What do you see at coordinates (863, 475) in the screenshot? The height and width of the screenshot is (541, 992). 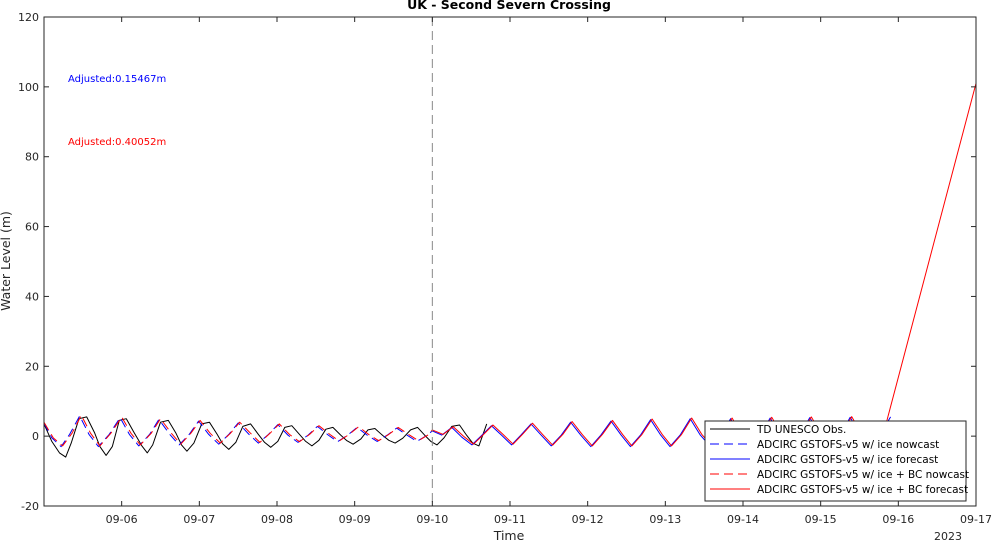 I see `legend-label-4: ADCIRC GSTOFS-v5 w/ ice + BC nowcast` at bounding box center [863, 475].